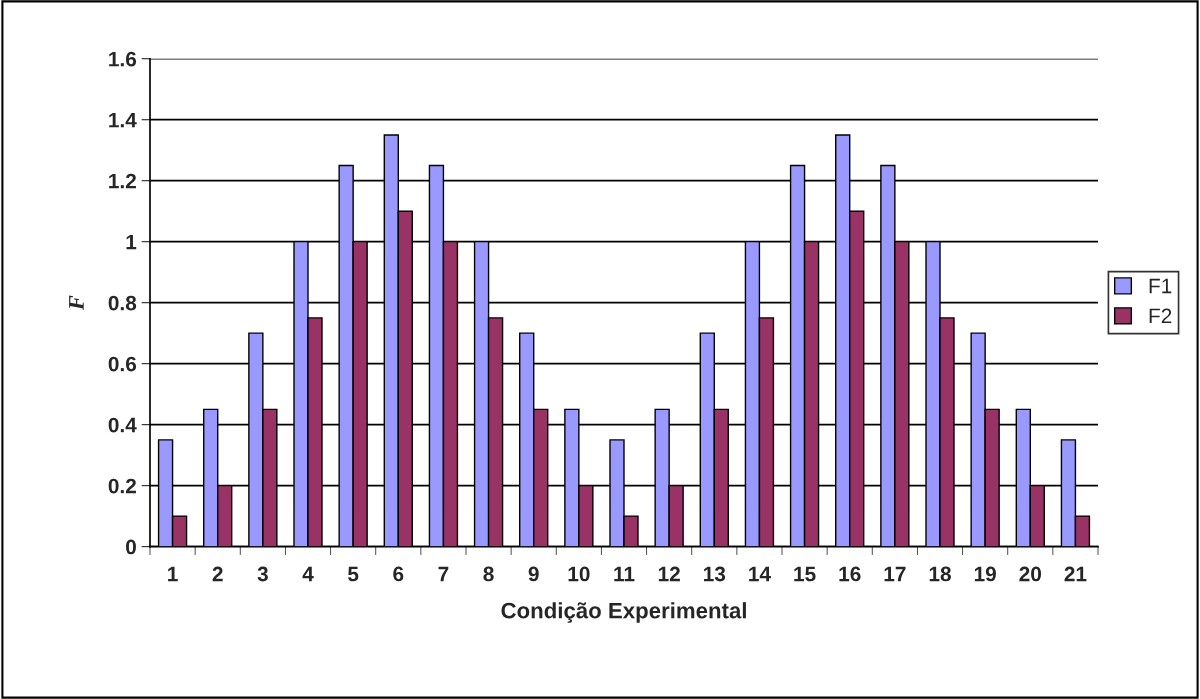 The width and height of the screenshot is (1200, 699). What do you see at coordinates (122, 486) in the screenshot?
I see `y-tick-label: 0.2` at bounding box center [122, 486].